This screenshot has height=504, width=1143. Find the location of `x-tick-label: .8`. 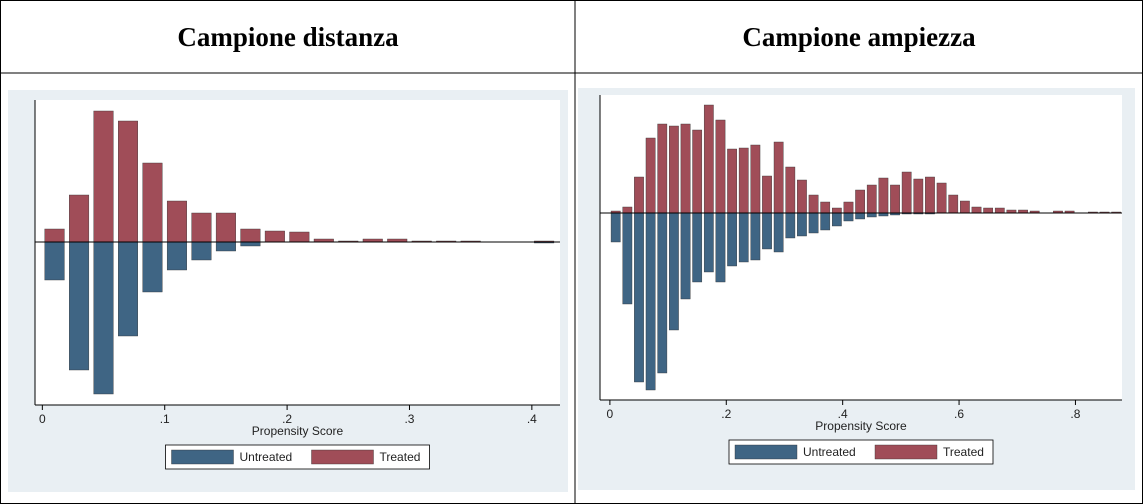

x-tick-label: .8 is located at coordinates (1075, 414).